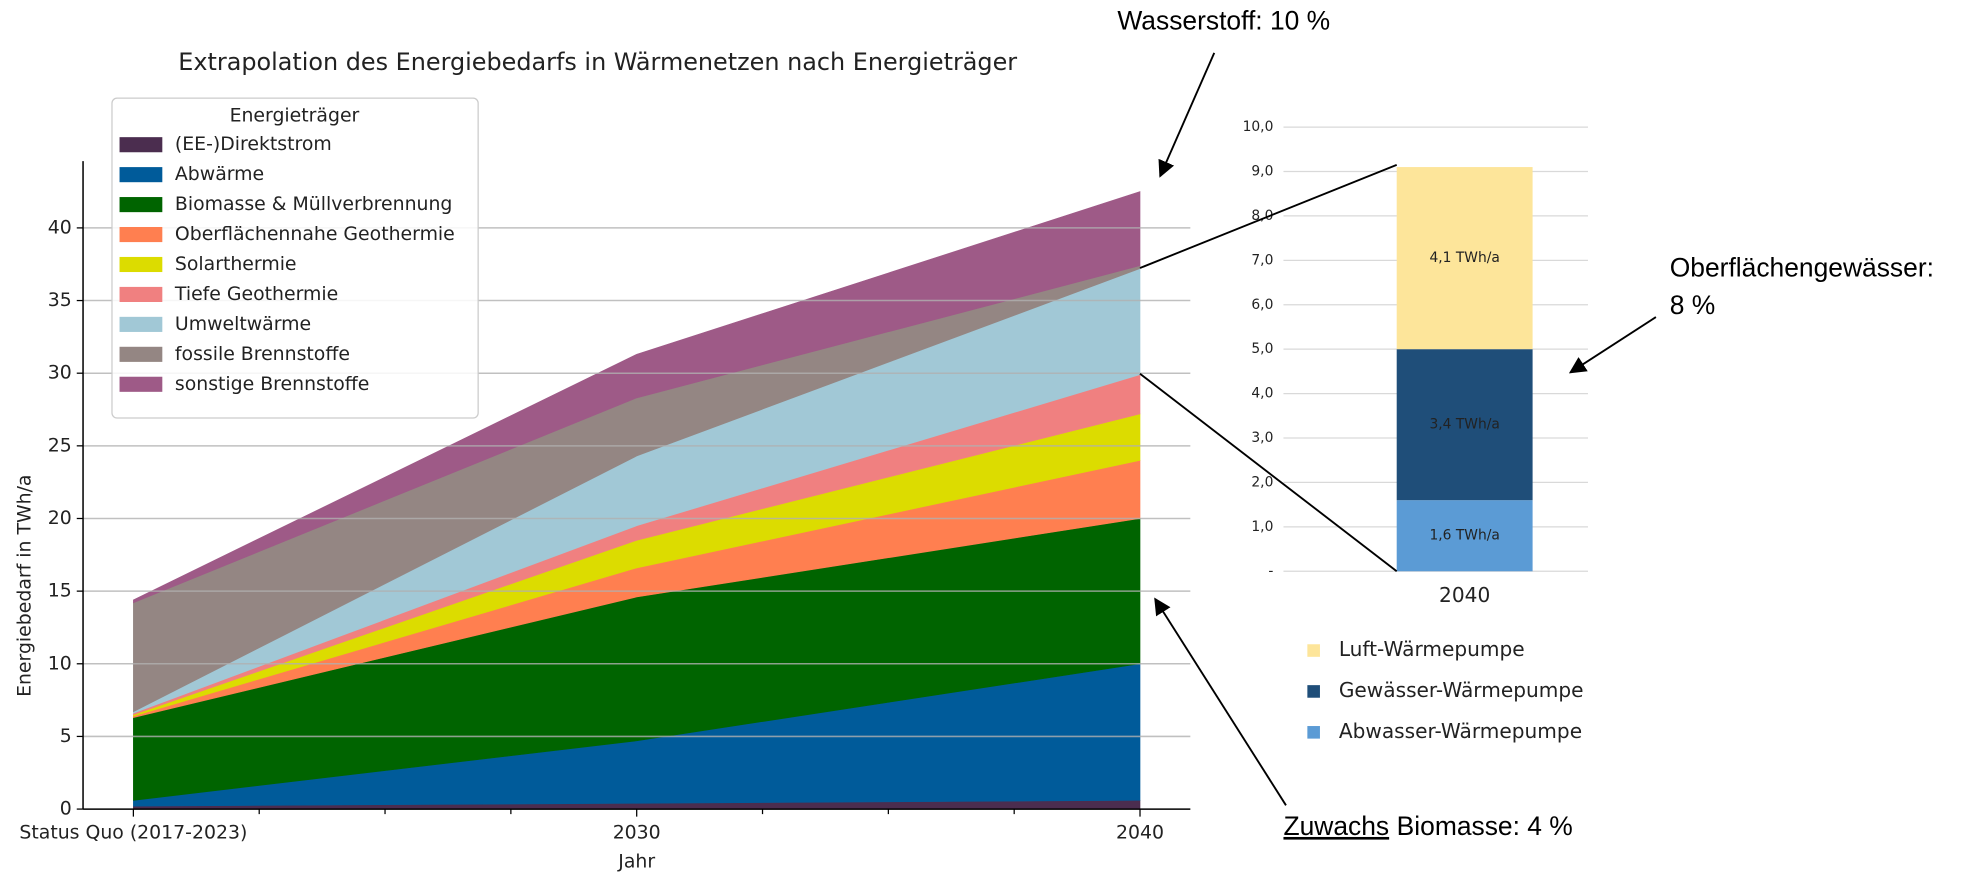 This screenshot has height=872, width=1973. What do you see at coordinates (1461, 690) in the screenshot?
I see `legend-label: Gewässer-Wärmepumpe` at bounding box center [1461, 690].